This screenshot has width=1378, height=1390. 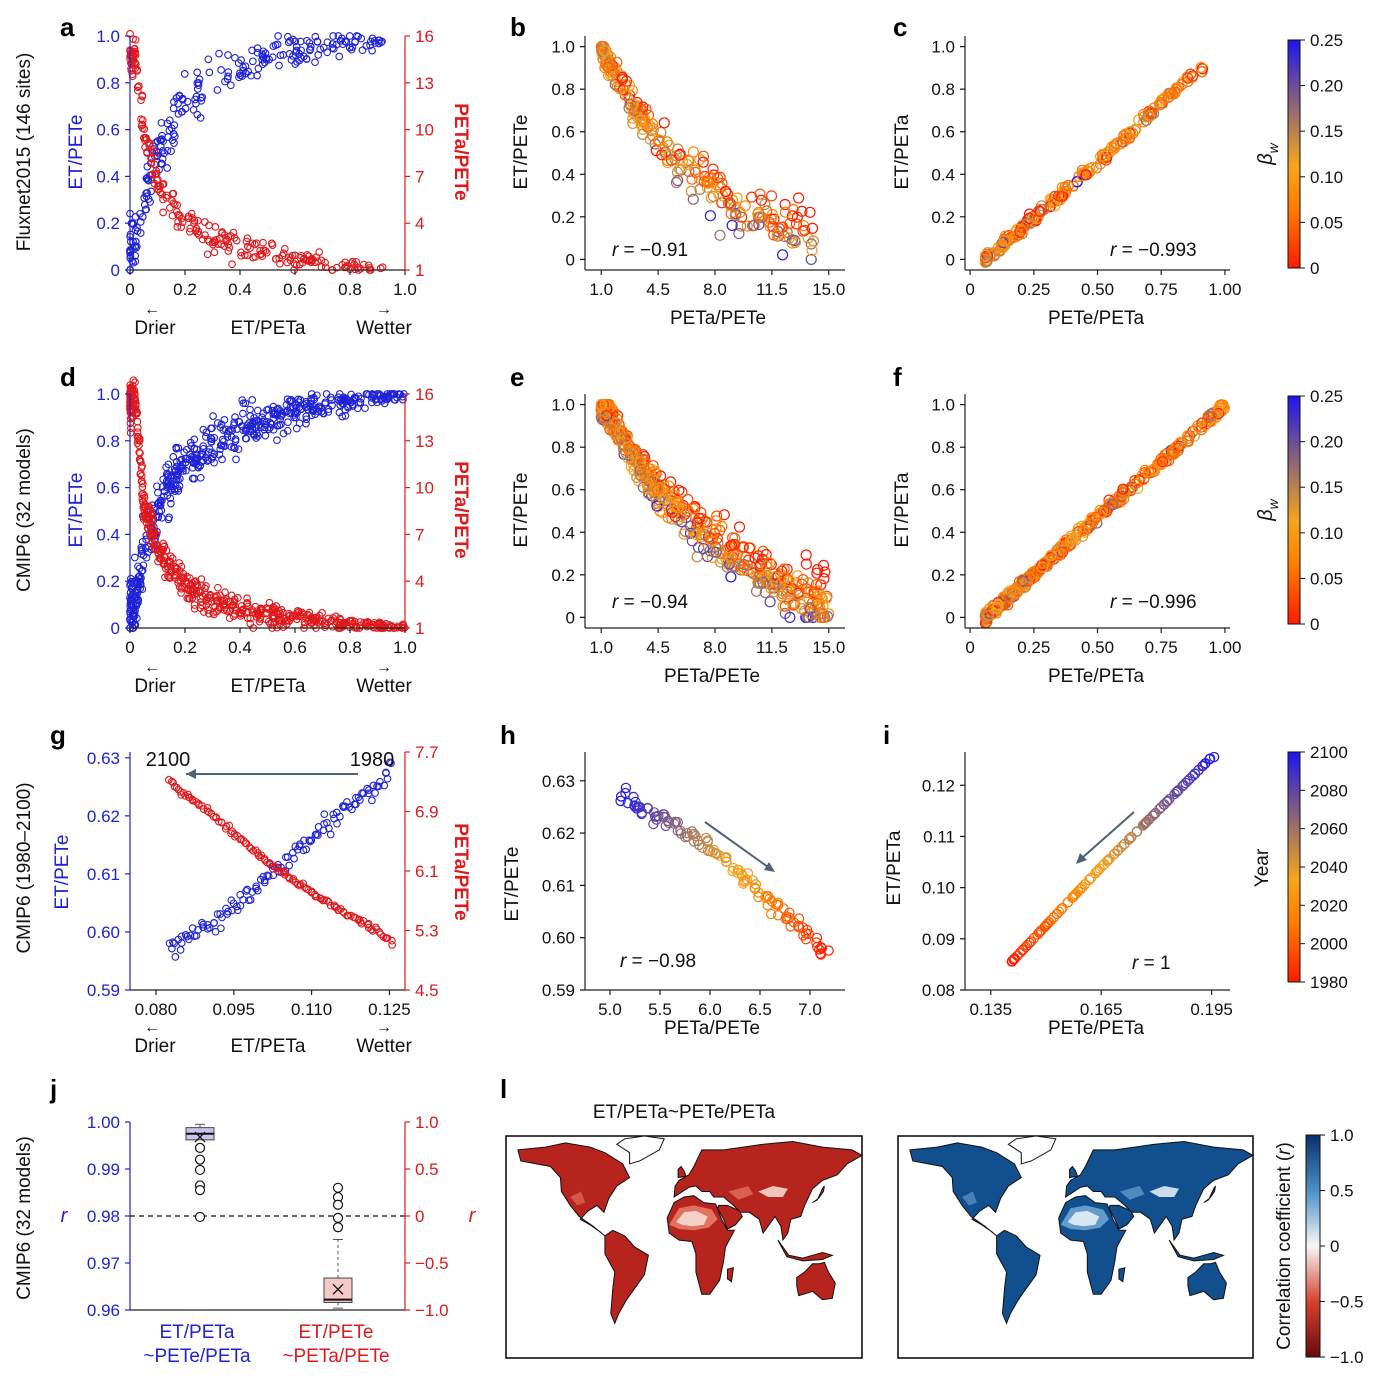 What do you see at coordinates (1329, 790) in the screenshot?
I see `colorbar-tick-label: 2080` at bounding box center [1329, 790].